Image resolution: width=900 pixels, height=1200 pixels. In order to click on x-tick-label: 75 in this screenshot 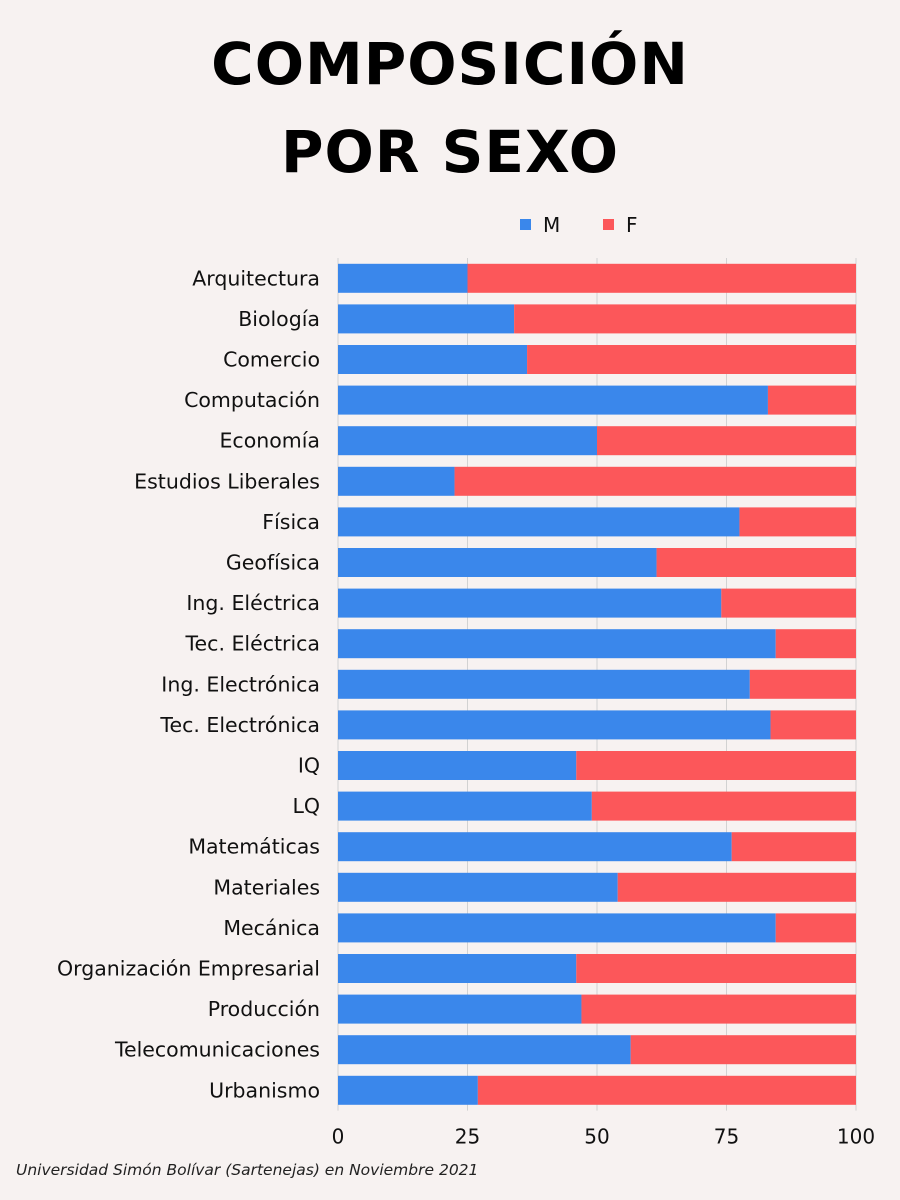, I will do `click(726, 1137)`.